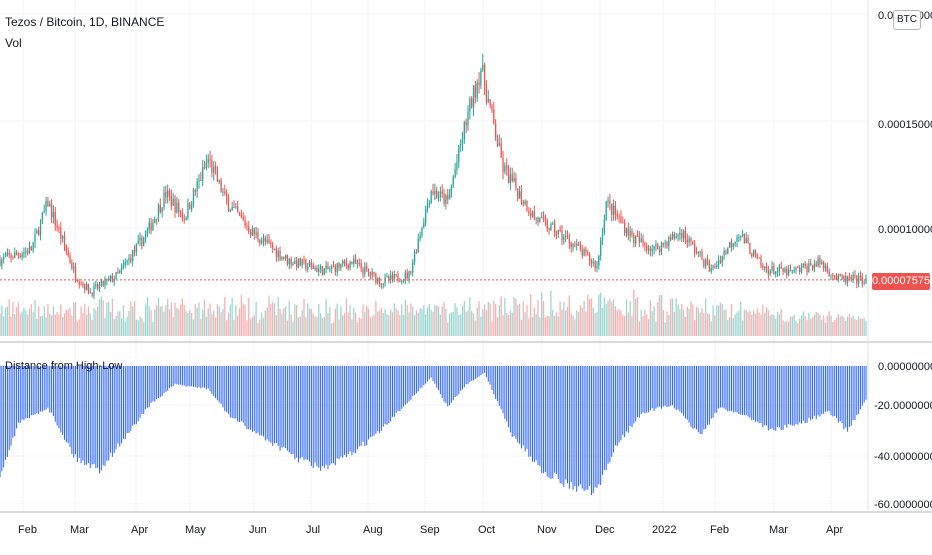  What do you see at coordinates (313, 530) in the screenshot?
I see `time-label: Jul` at bounding box center [313, 530].